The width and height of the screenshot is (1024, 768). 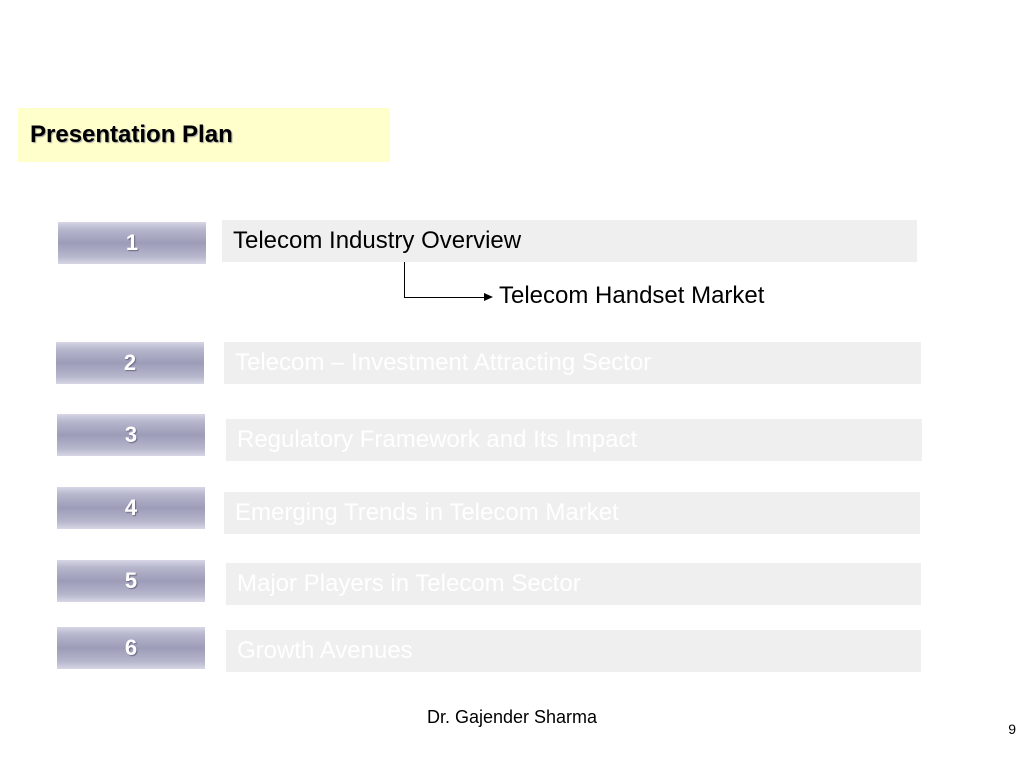 What do you see at coordinates (131, 435) in the screenshot?
I see `item-number-3: 3` at bounding box center [131, 435].